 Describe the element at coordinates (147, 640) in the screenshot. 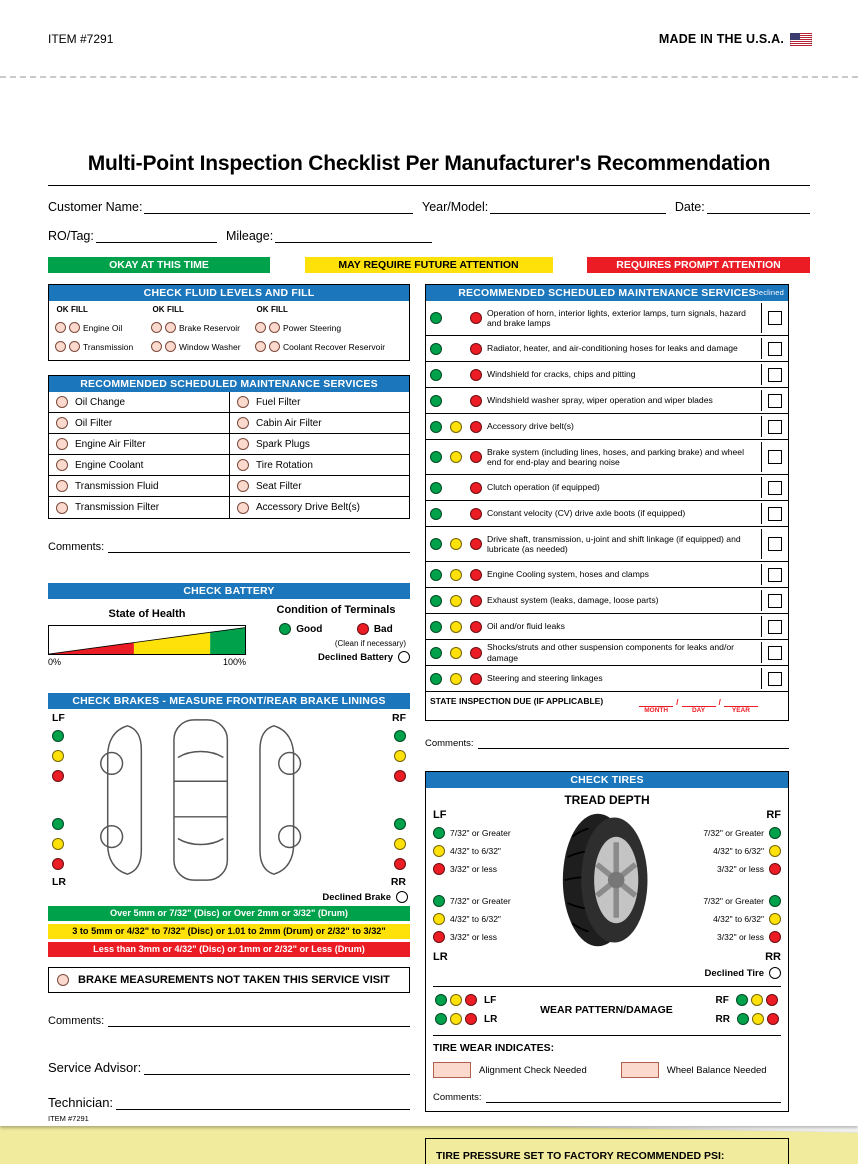

I see `battery-health-gauge` at that location.